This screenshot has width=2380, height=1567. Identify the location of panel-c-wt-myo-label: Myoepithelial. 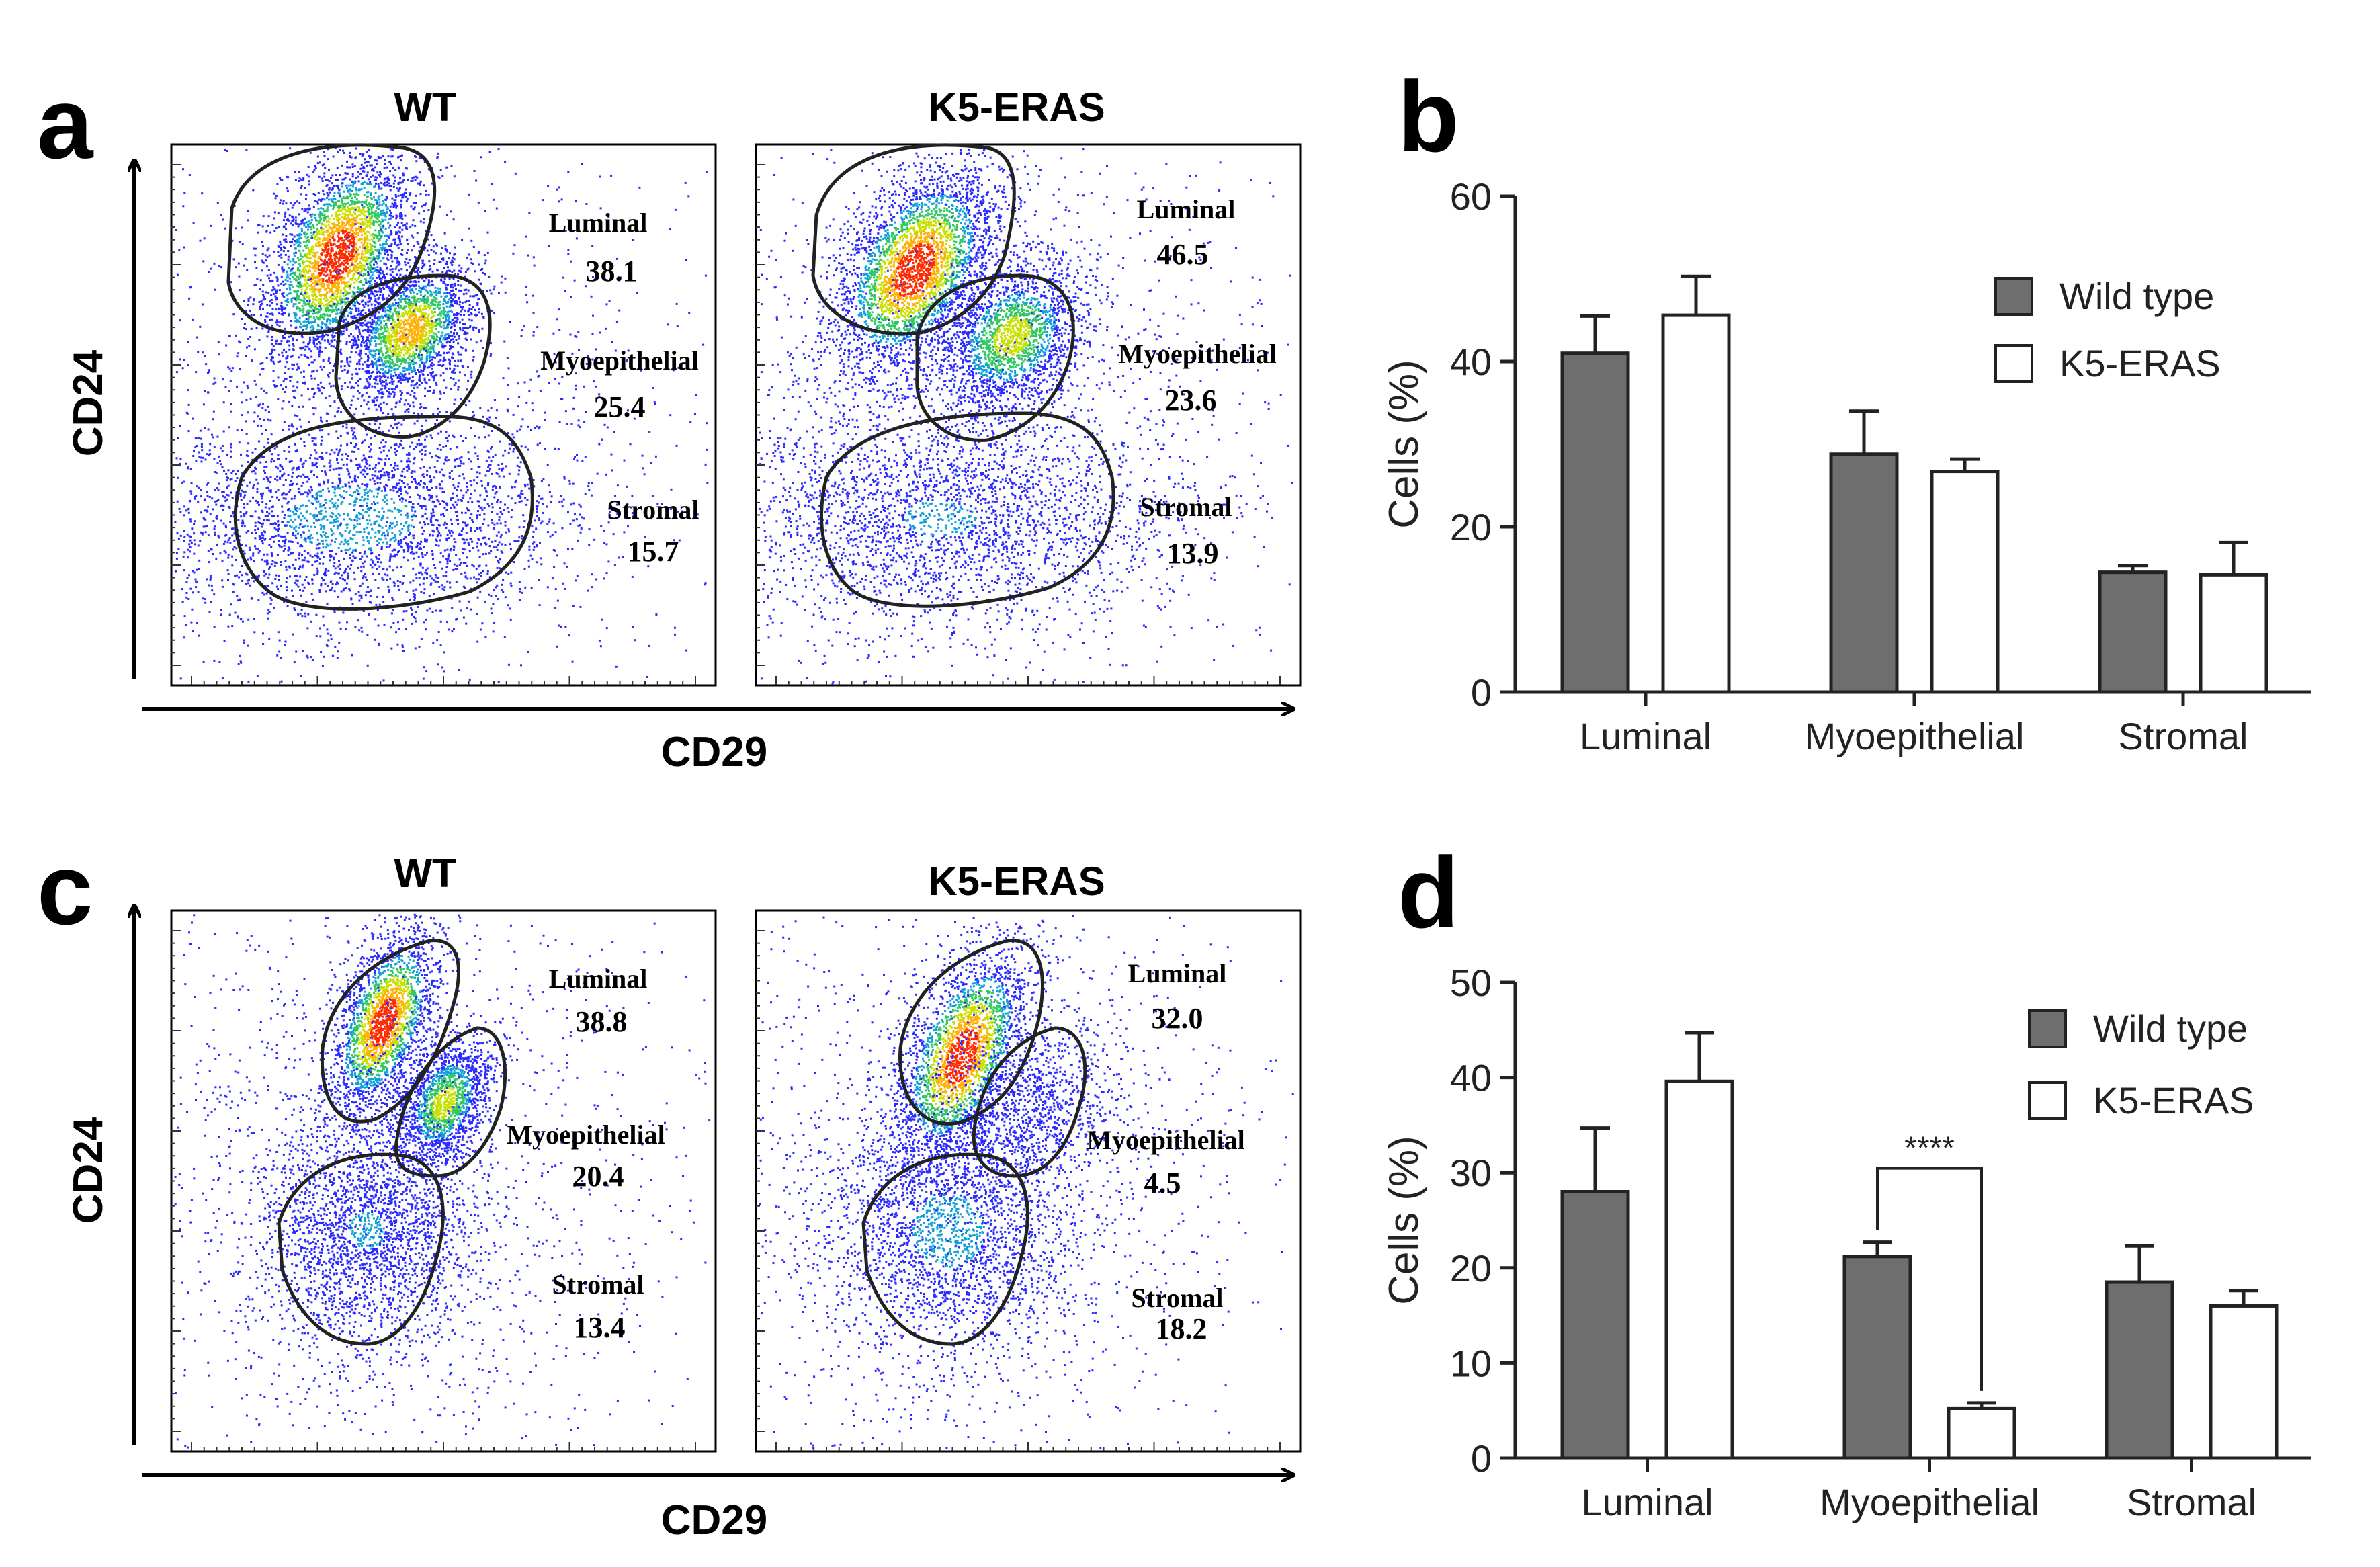
(586, 1134).